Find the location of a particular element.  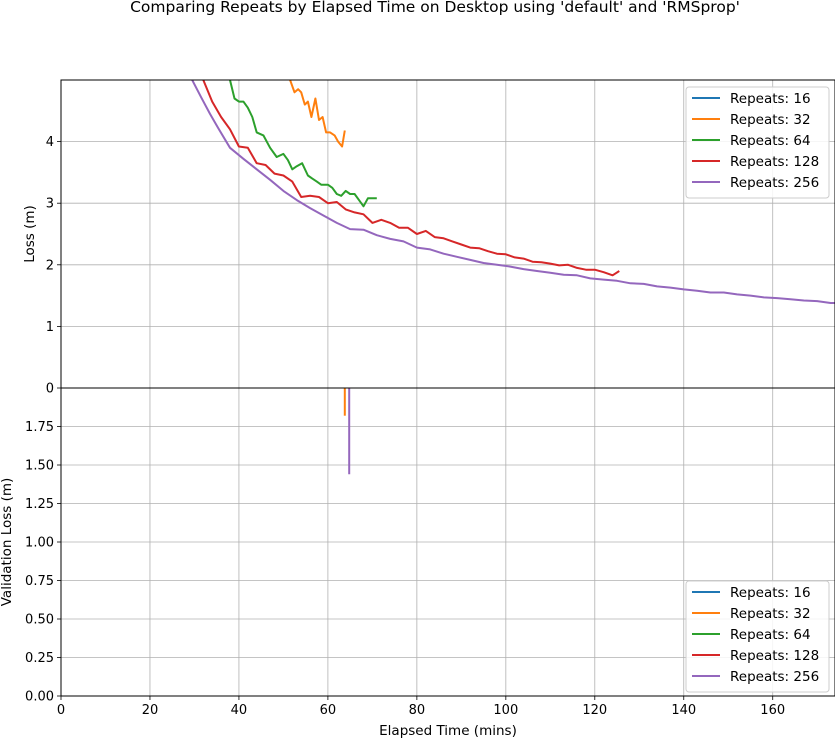

validation-y-tick-label: 1.00 is located at coordinates (39, 543).